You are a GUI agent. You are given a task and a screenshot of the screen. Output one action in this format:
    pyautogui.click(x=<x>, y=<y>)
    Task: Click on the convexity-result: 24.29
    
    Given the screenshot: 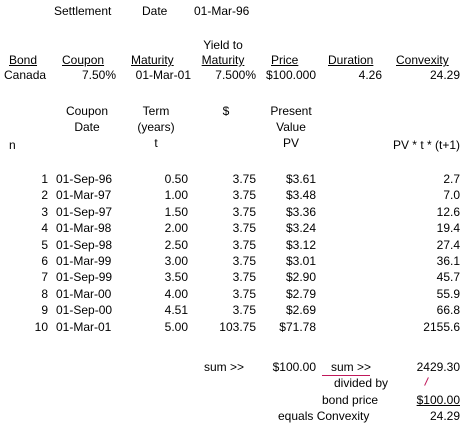 What is the action you would take?
    pyautogui.click(x=444, y=416)
    